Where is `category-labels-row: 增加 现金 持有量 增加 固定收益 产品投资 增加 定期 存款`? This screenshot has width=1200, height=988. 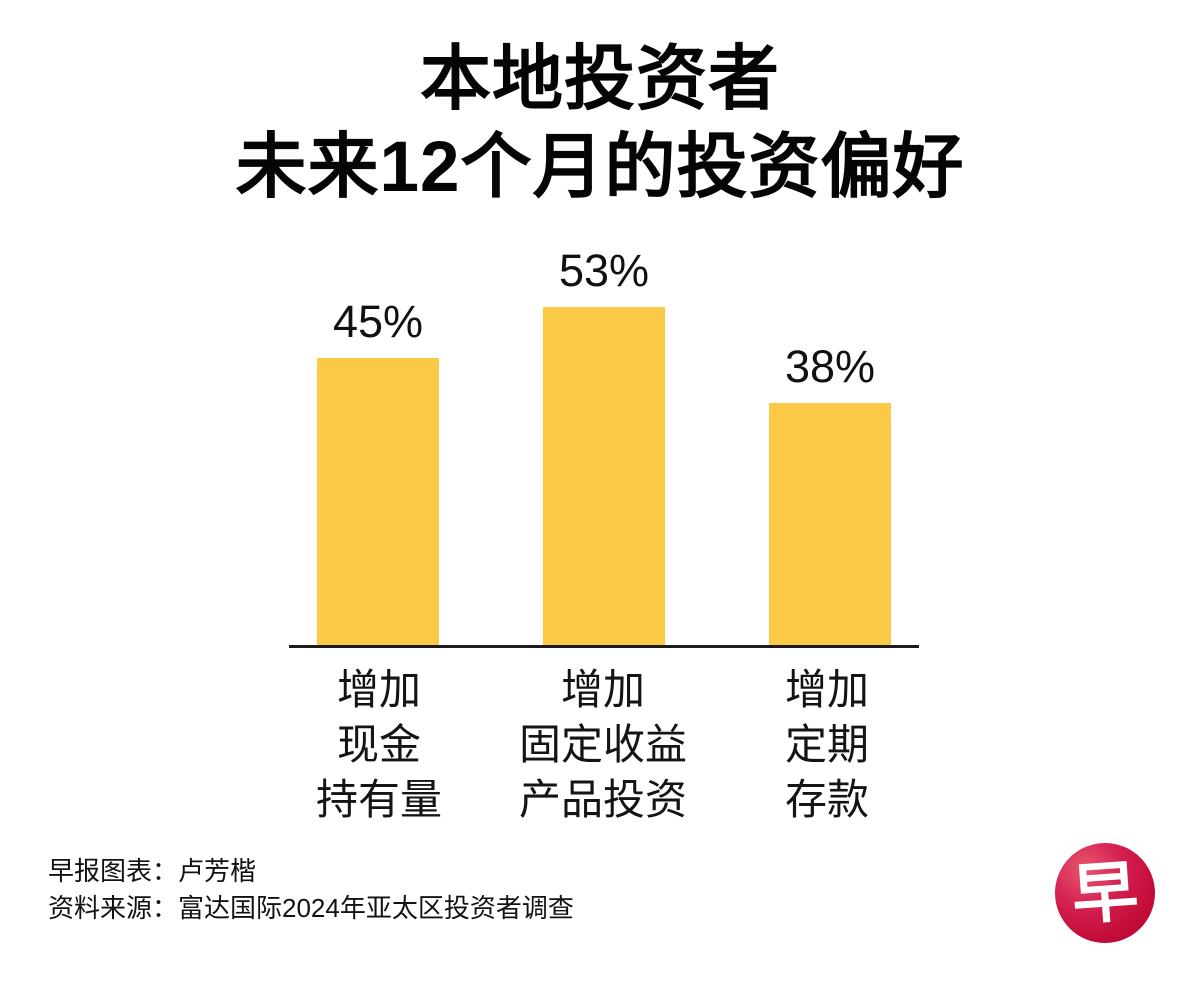 category-labels-row: 增加 现金 持有量 增加 固定收益 产品投资 增加 定期 存款 is located at coordinates (603, 744).